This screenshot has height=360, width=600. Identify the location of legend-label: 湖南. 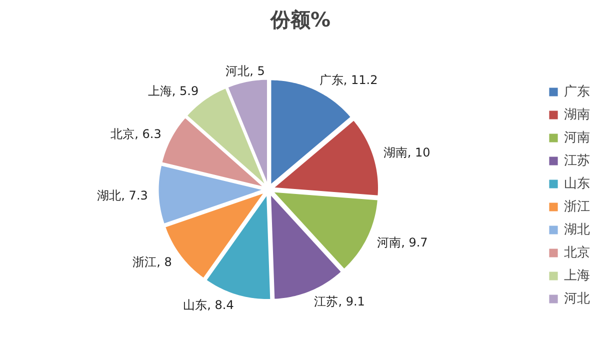
(577, 115).